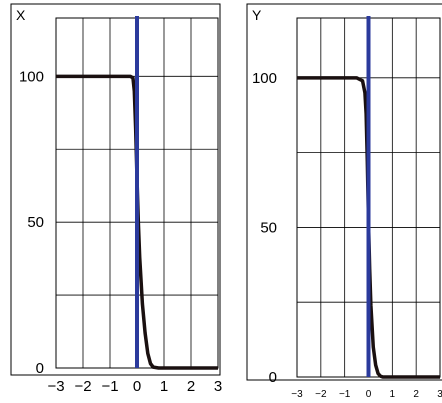  What do you see at coordinates (257, 15) in the screenshot?
I see `panel-label: Y` at bounding box center [257, 15].